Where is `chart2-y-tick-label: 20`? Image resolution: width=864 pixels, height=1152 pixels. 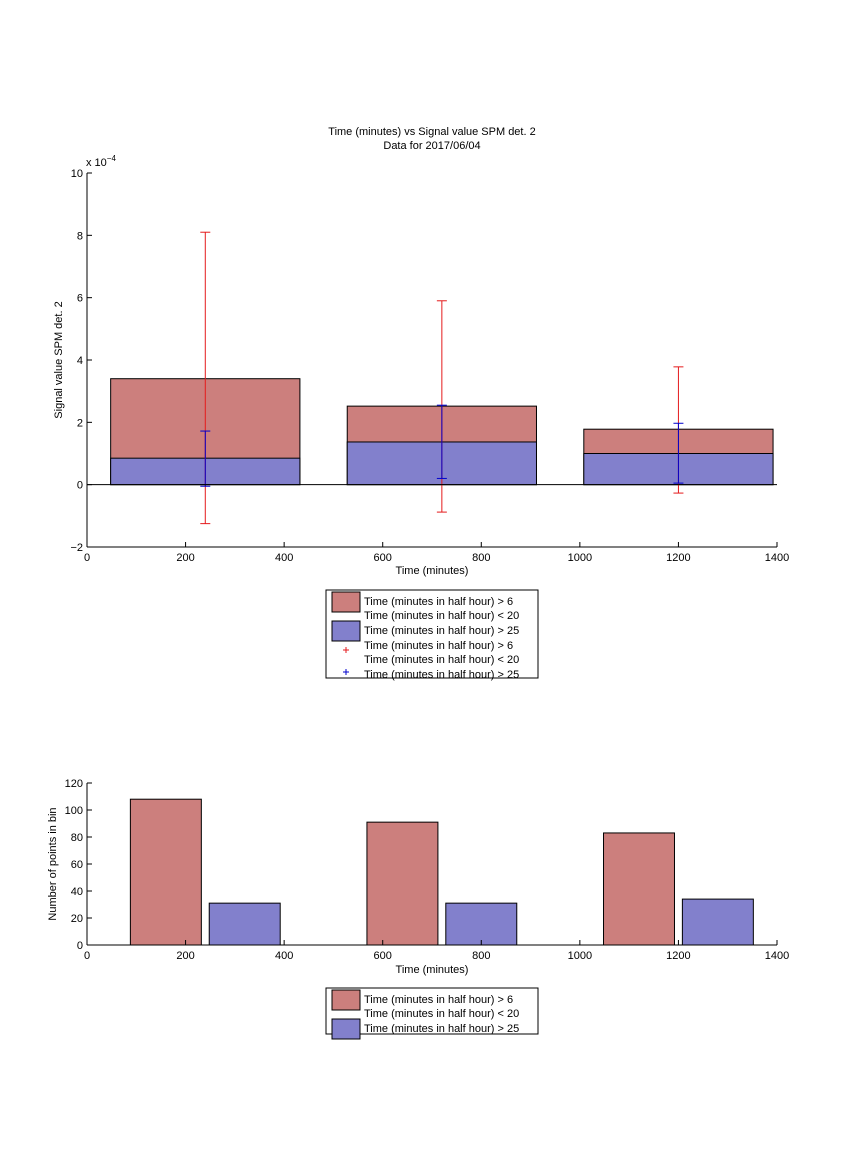 chart2-y-tick-label: 20 is located at coordinates (77, 919).